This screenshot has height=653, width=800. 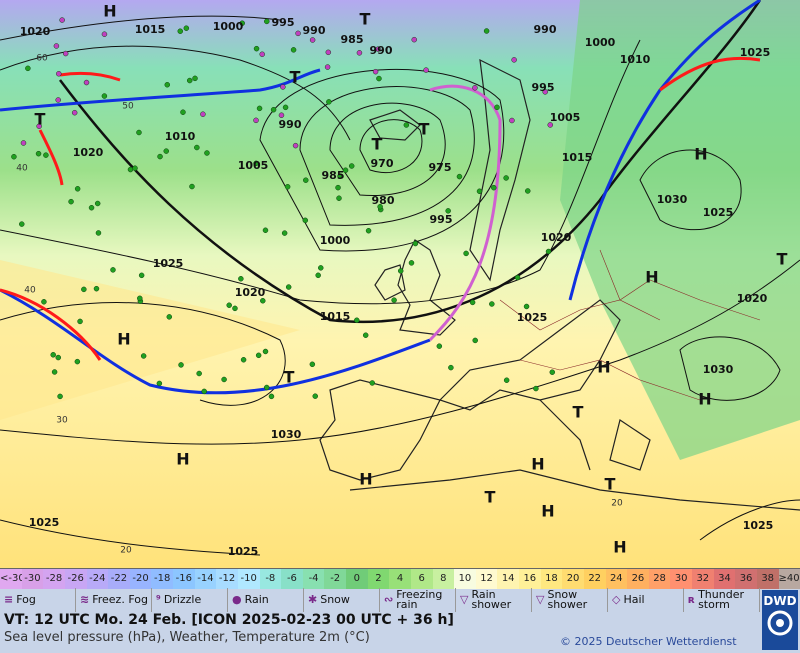 What do you see at coordinates (22, 169) in the screenshot?
I see `temperature-label: 40` at bounding box center [22, 169].